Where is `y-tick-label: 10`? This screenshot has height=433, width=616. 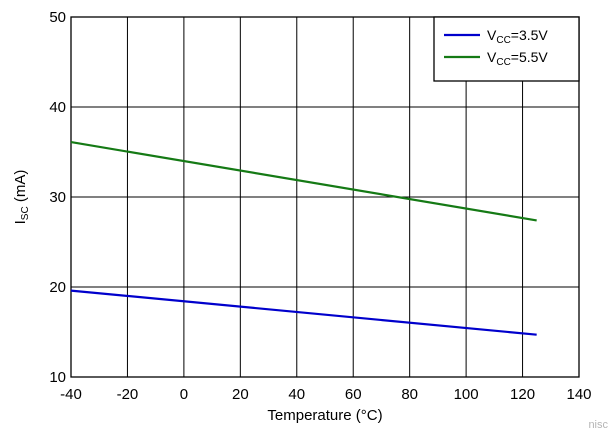 y-tick-label: 10 is located at coordinates (57, 377).